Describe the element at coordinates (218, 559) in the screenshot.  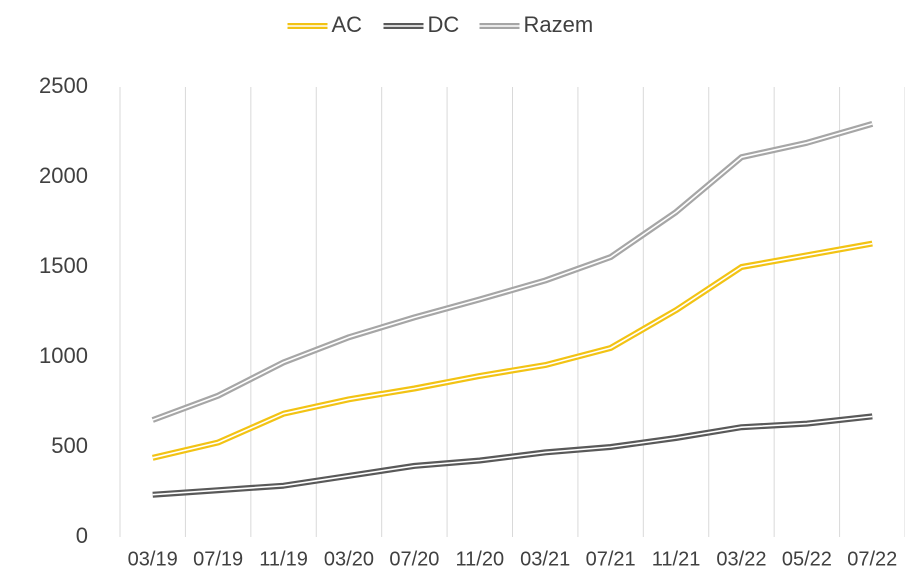
I see `x-tick-label: 07/19` at that location.